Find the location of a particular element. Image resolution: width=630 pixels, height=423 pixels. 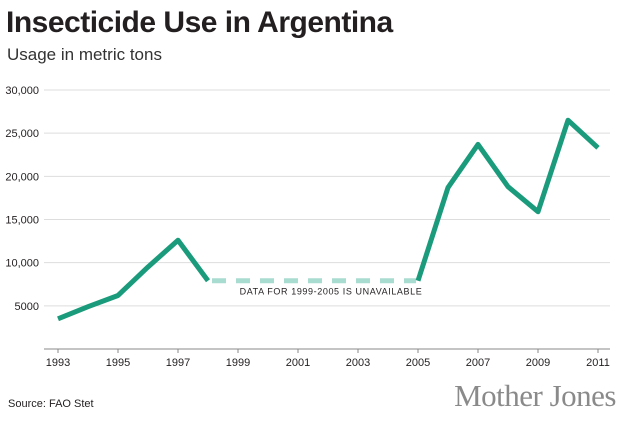

x-tick-label: 2001 is located at coordinates (298, 363).